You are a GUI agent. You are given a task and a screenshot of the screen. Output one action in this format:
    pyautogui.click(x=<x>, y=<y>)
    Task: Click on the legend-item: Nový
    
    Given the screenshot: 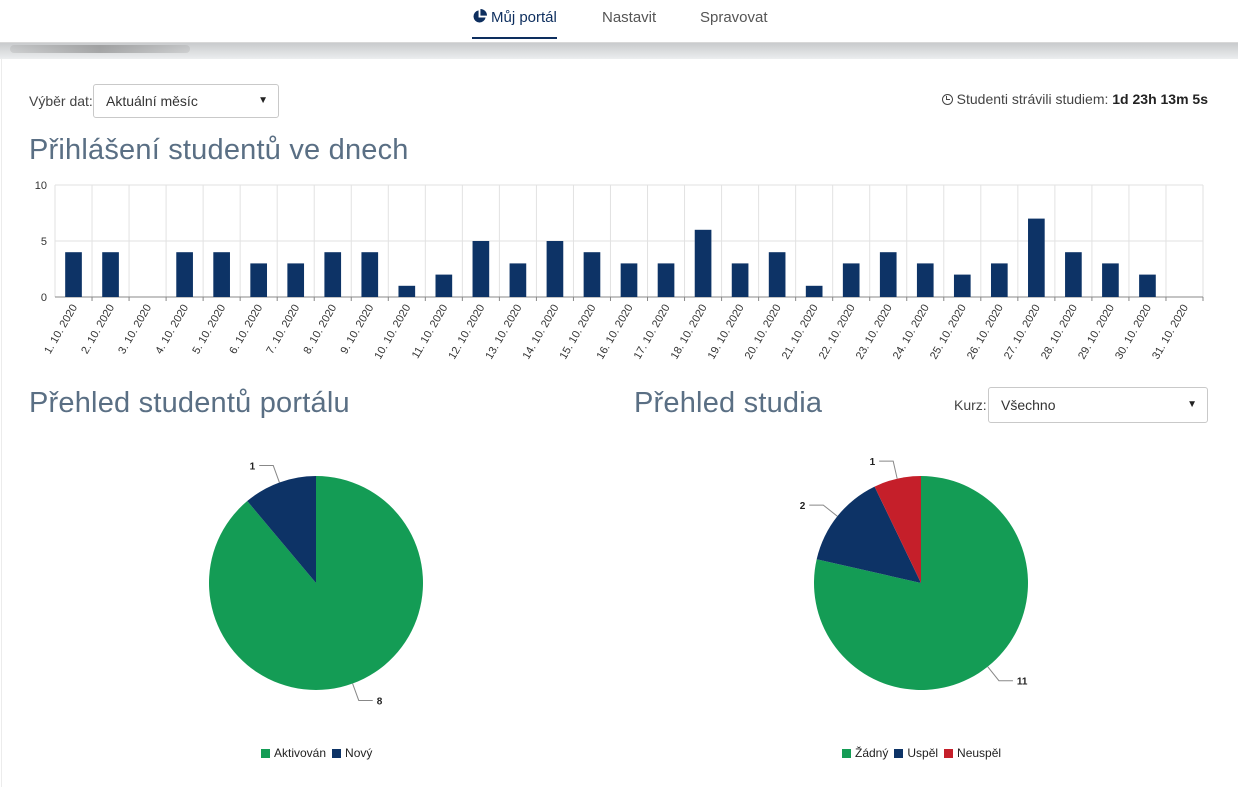 What is the action you would take?
    pyautogui.click(x=349, y=753)
    